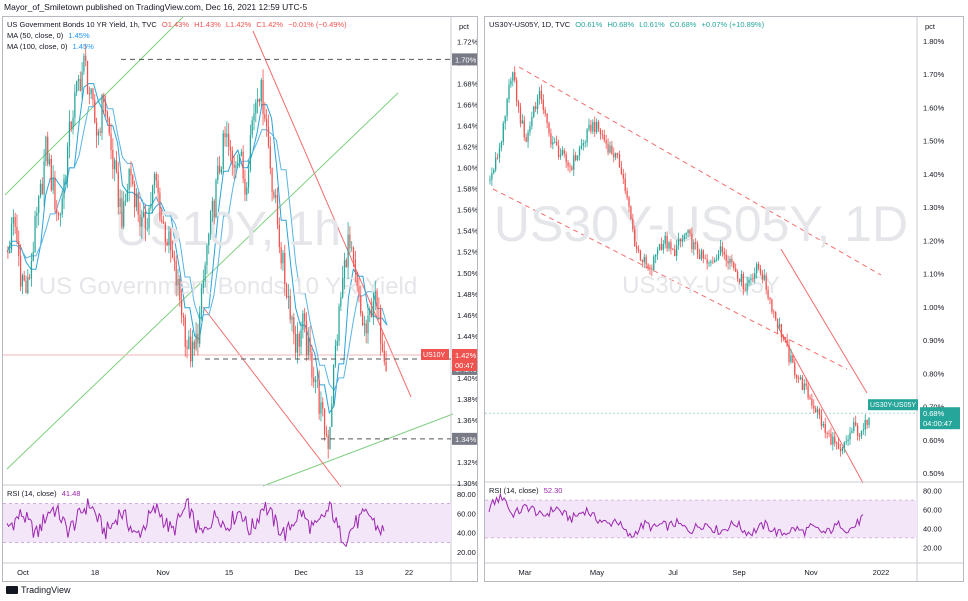 The image size is (968, 601). I want to click on price-unit-label: pct, so click(464, 26).